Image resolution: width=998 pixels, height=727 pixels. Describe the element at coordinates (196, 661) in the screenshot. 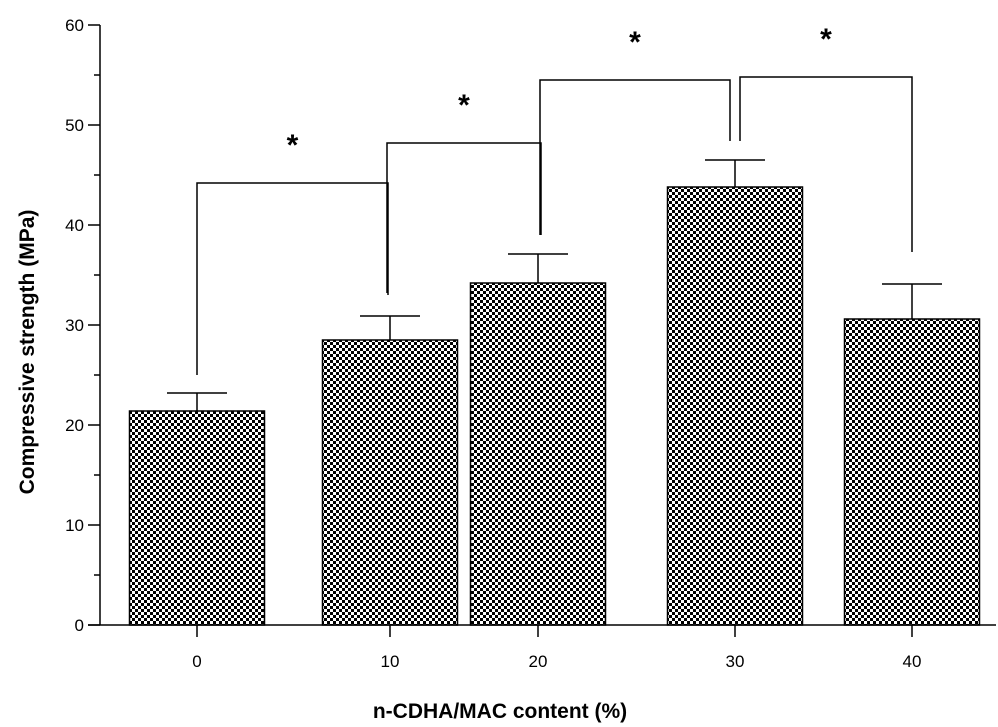

I see `x-tick-label-0: 0` at that location.